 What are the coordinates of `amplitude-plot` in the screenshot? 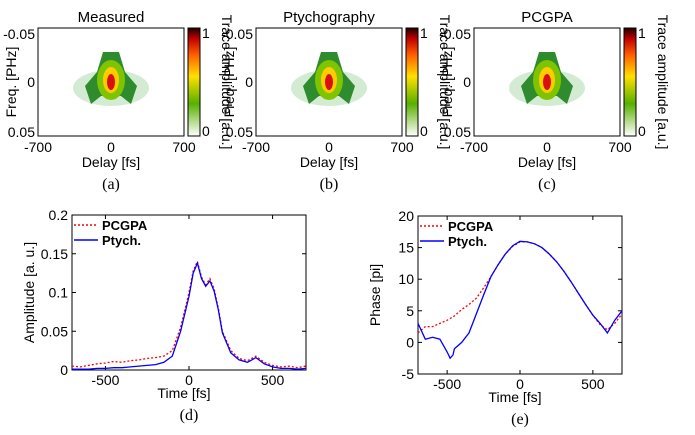 It's located at (189, 292).